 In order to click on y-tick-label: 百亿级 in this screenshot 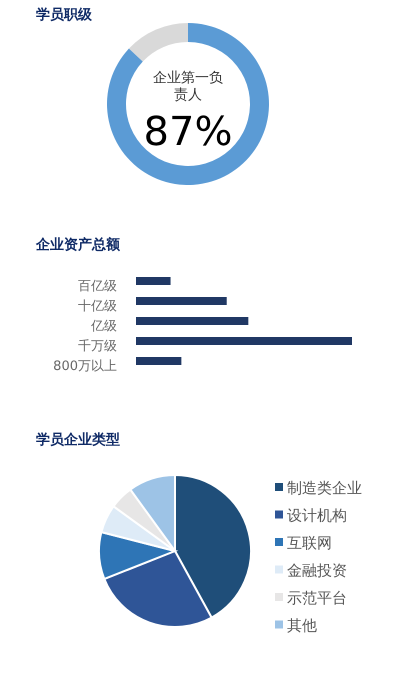, I will do `click(97, 286)`.